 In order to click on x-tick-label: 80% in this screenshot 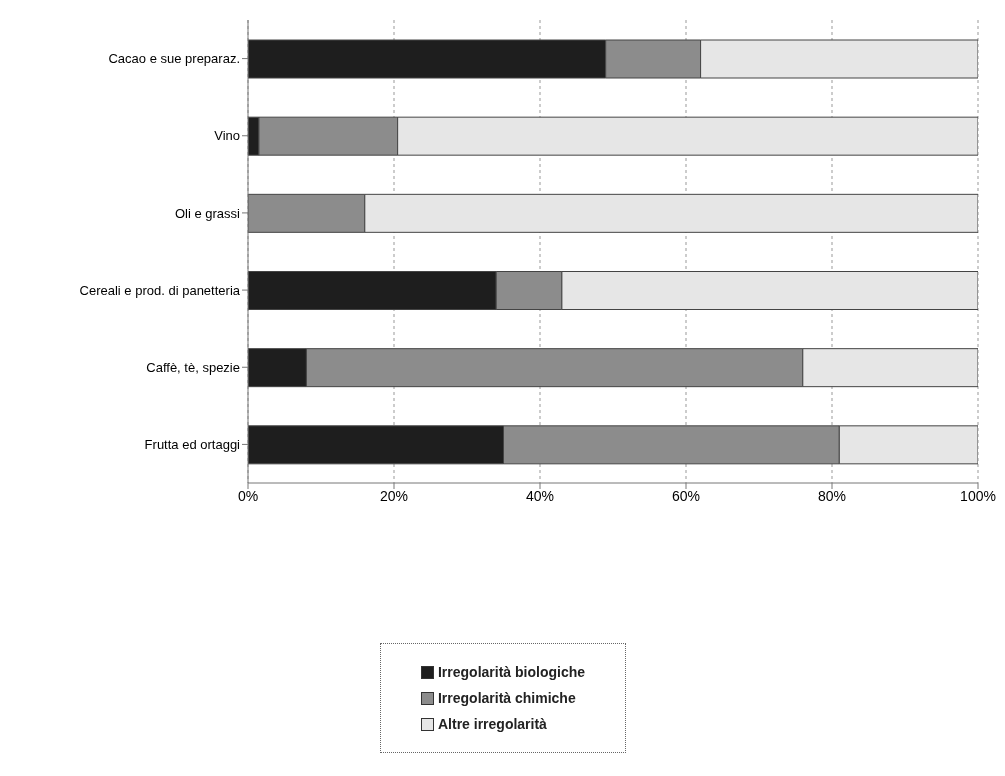, I will do `click(832, 495)`.